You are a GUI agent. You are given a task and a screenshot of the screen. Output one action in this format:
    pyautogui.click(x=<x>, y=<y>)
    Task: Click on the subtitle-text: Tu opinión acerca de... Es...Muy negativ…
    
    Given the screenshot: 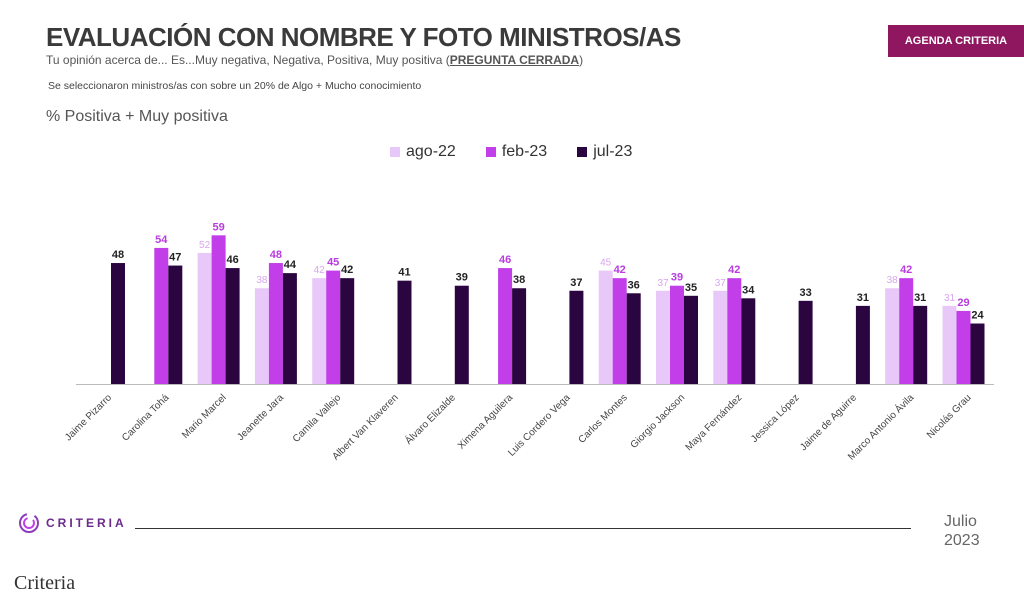 What is the action you would take?
    pyautogui.click(x=248, y=60)
    